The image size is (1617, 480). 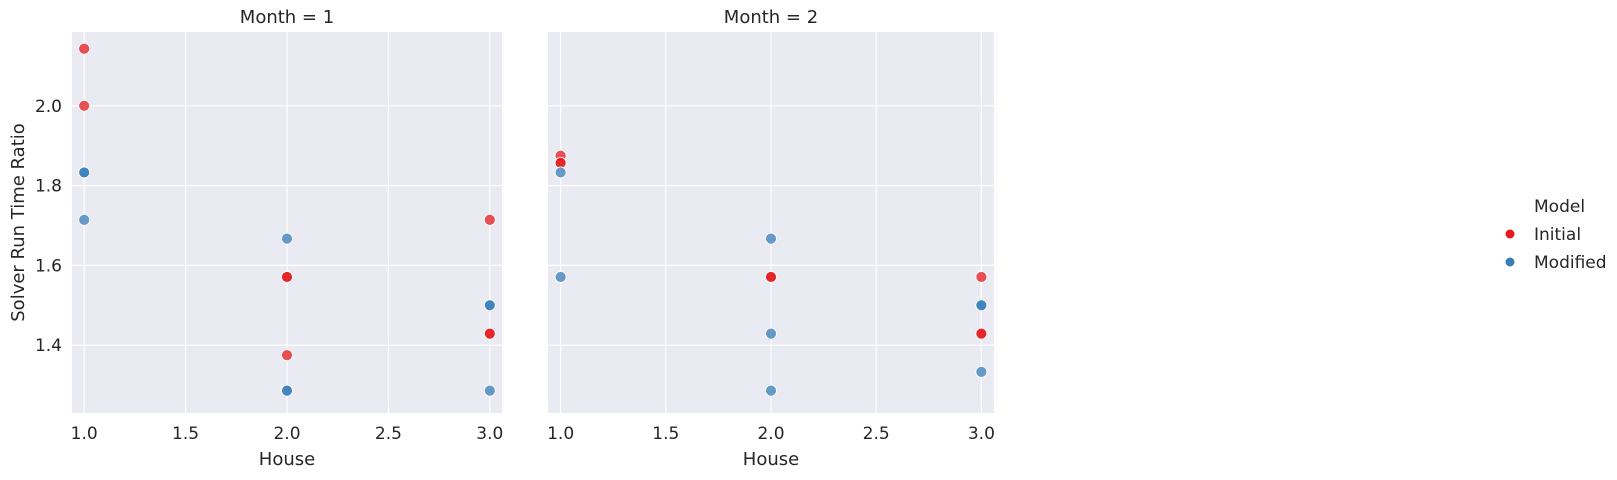 I want to click on legend-marker-initial, so click(x=1510, y=234).